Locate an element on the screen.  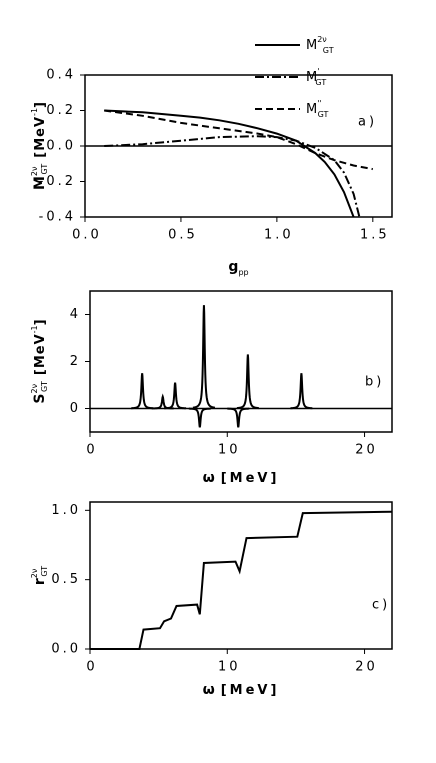
legend-sup: 2ν is located at coordinates (322, 39).